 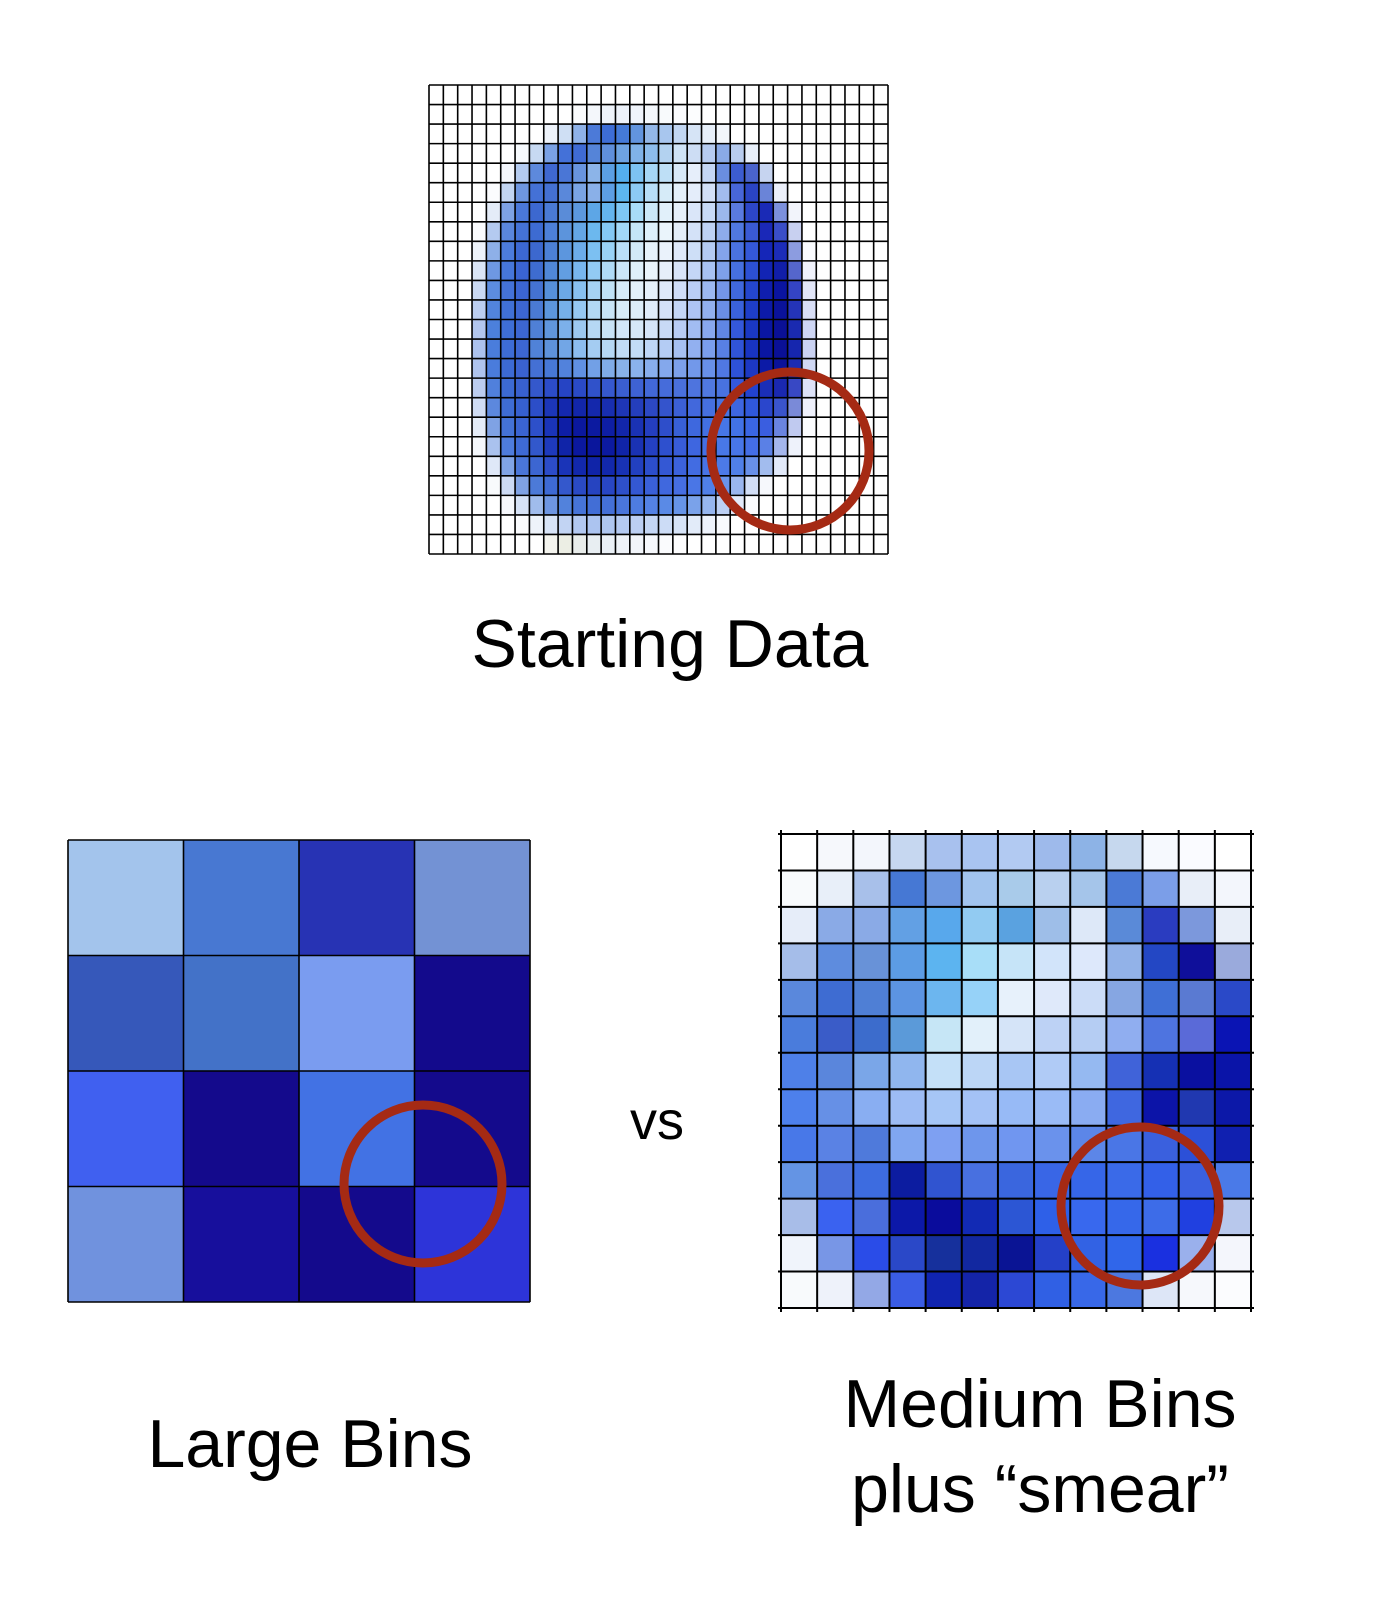 What do you see at coordinates (1016, 1070) in the screenshot?
I see `medium-bins-grid` at bounding box center [1016, 1070].